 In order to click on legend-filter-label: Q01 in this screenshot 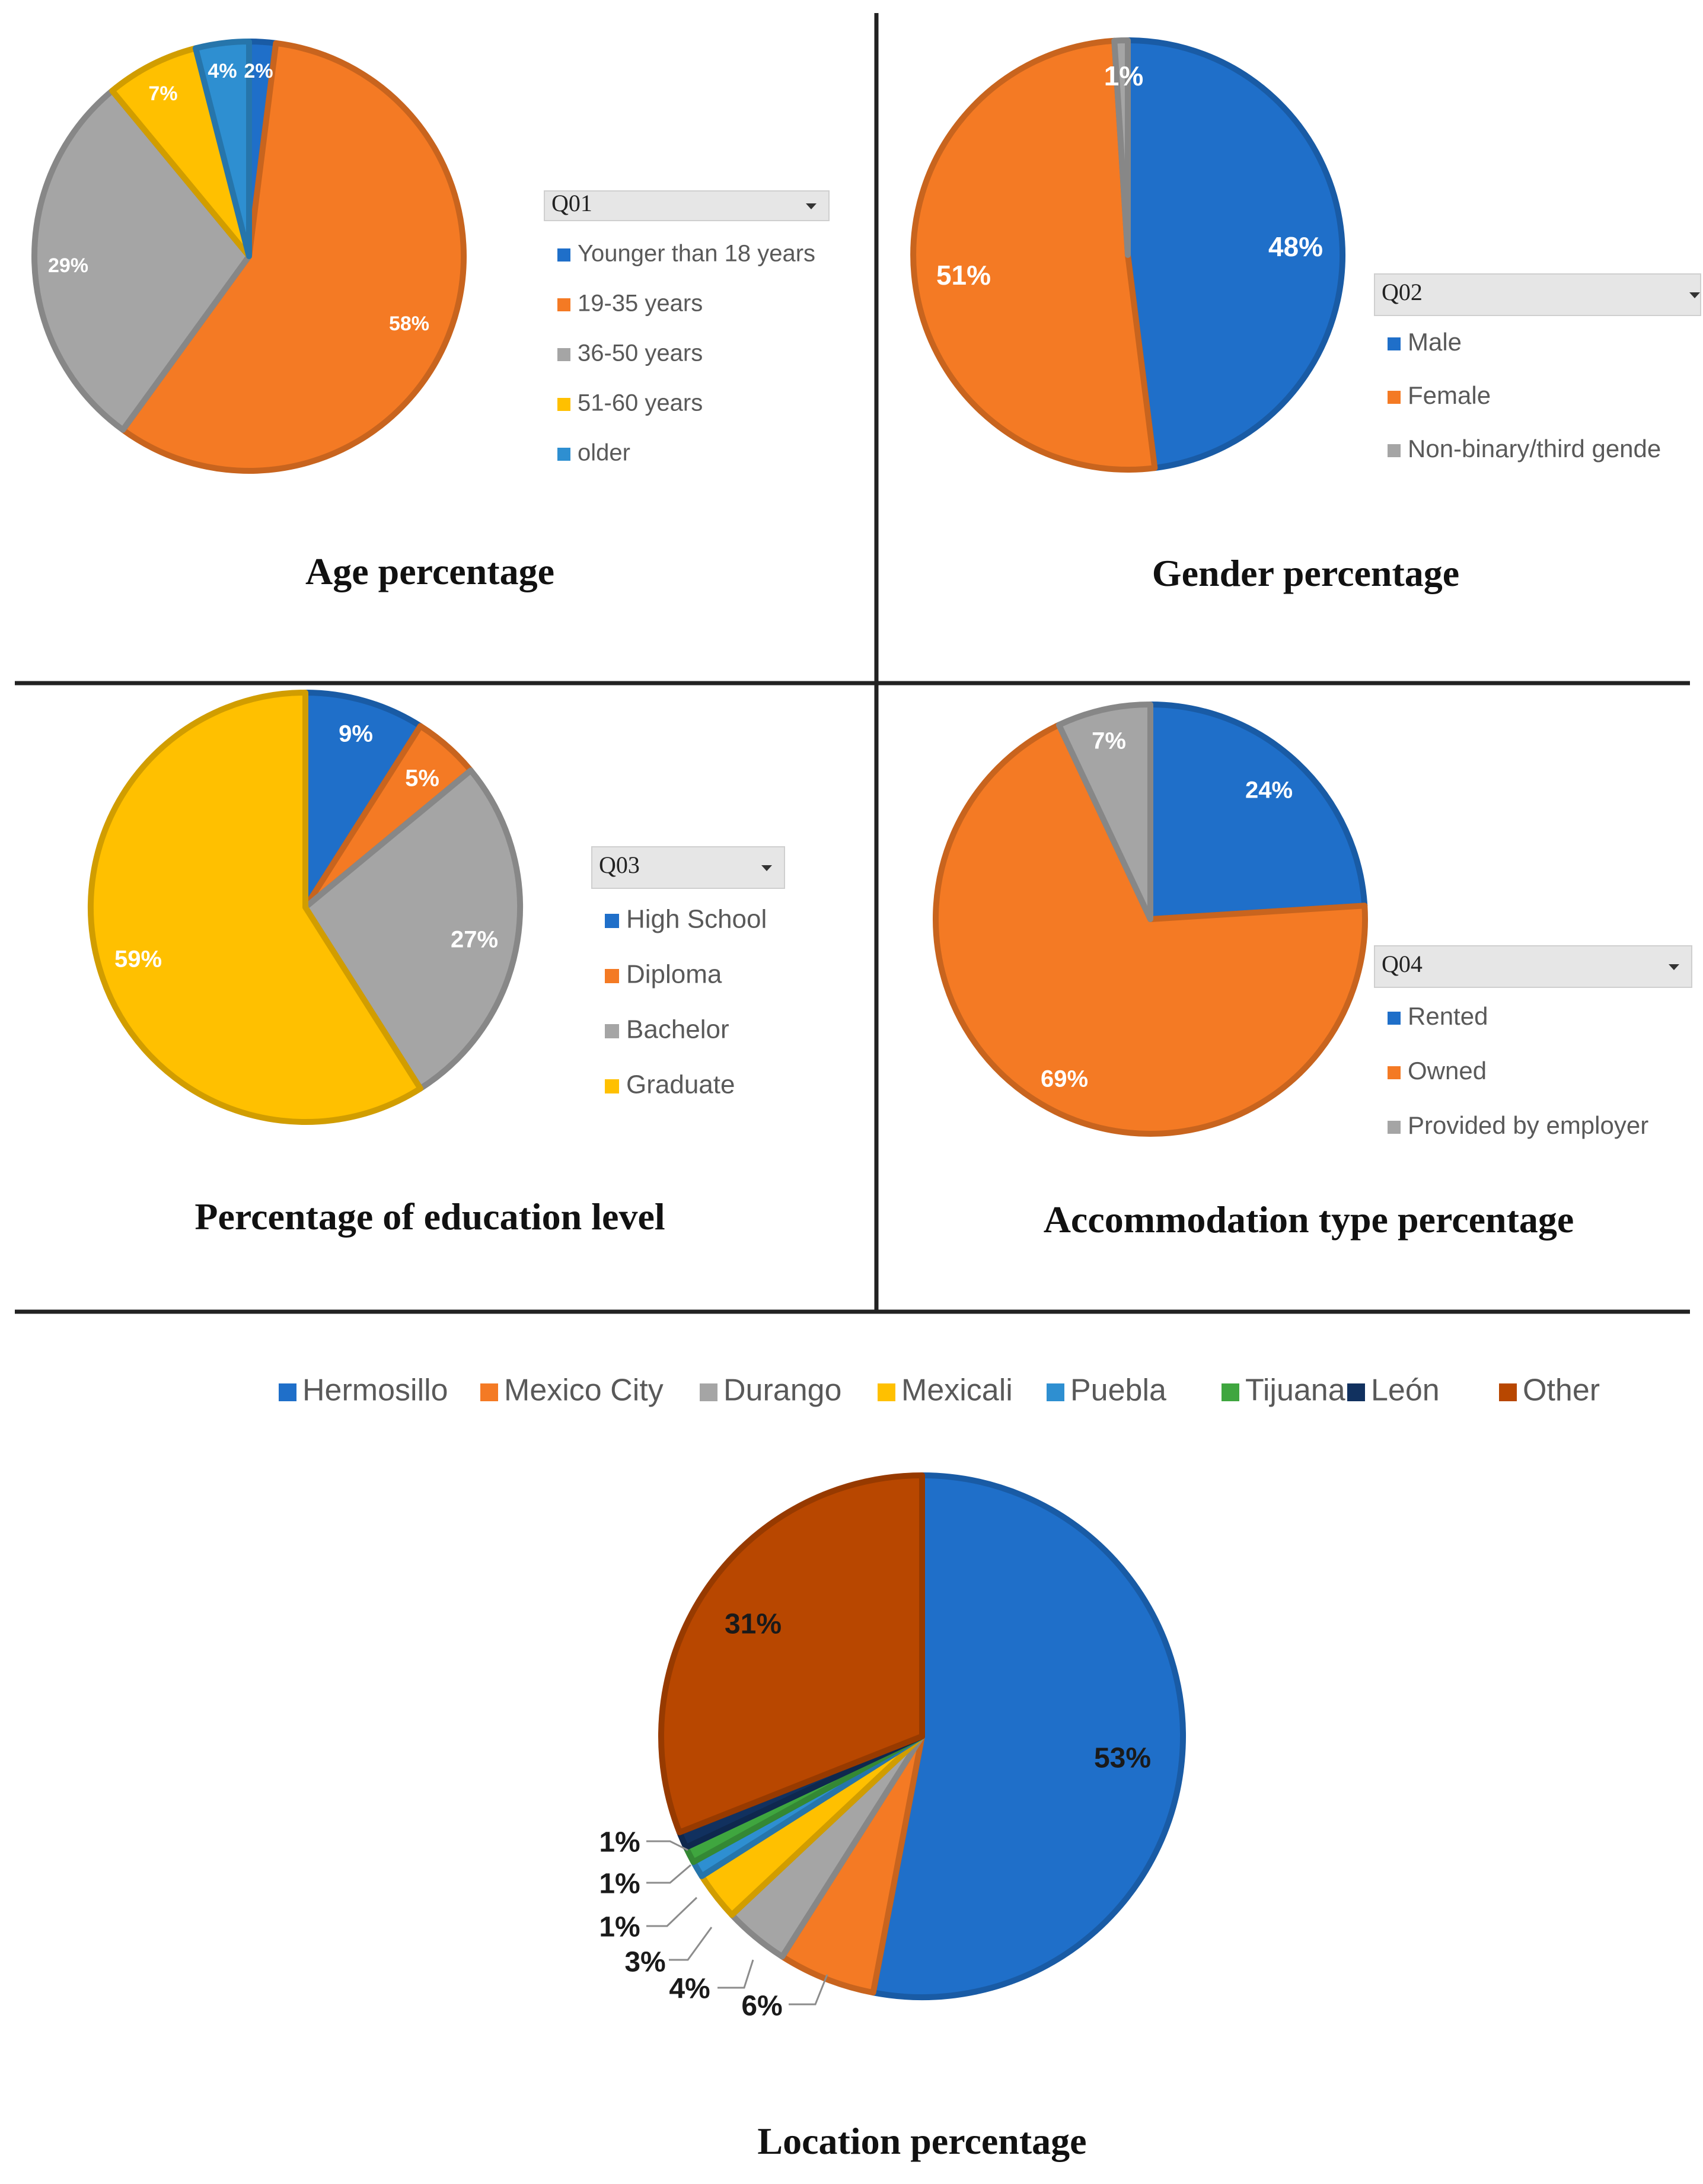, I will do `click(571, 203)`.